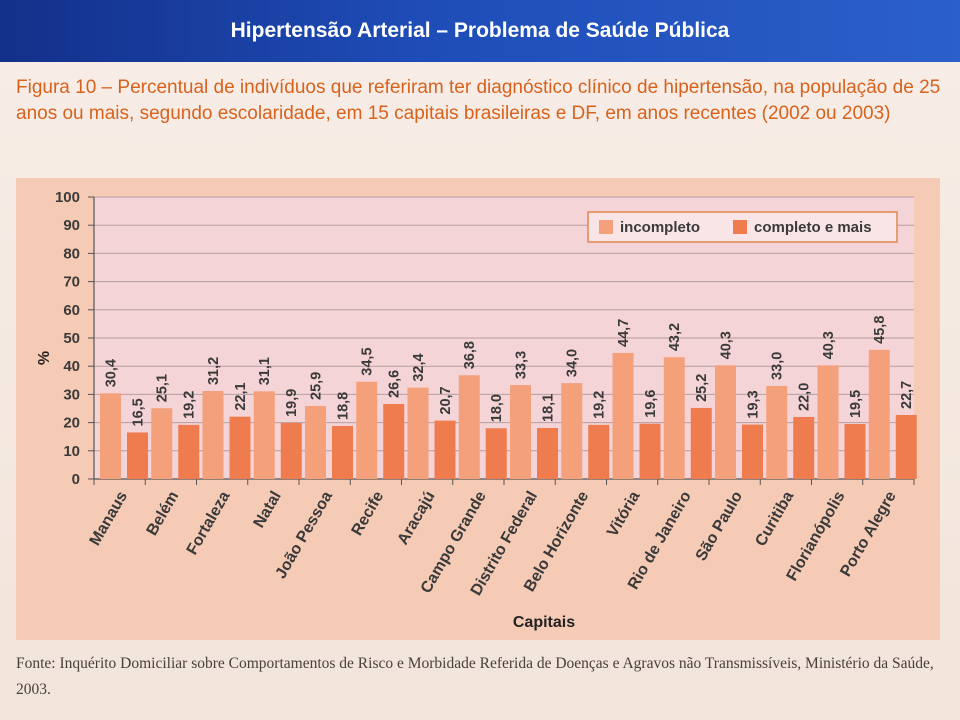 Image resolution: width=960 pixels, height=720 pixels. I want to click on value-label-incompleto-8: 33,3, so click(522, 365).